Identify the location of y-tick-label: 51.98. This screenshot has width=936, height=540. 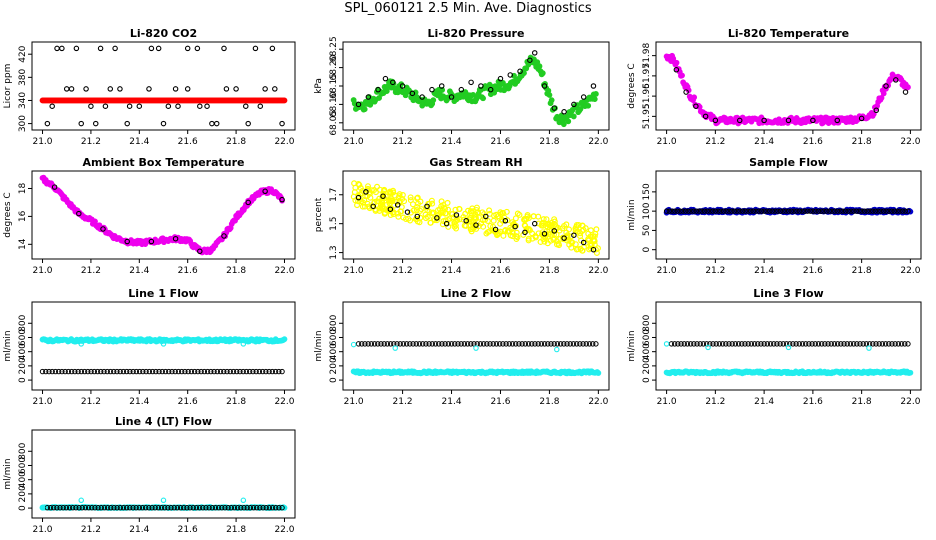
(647, 55).